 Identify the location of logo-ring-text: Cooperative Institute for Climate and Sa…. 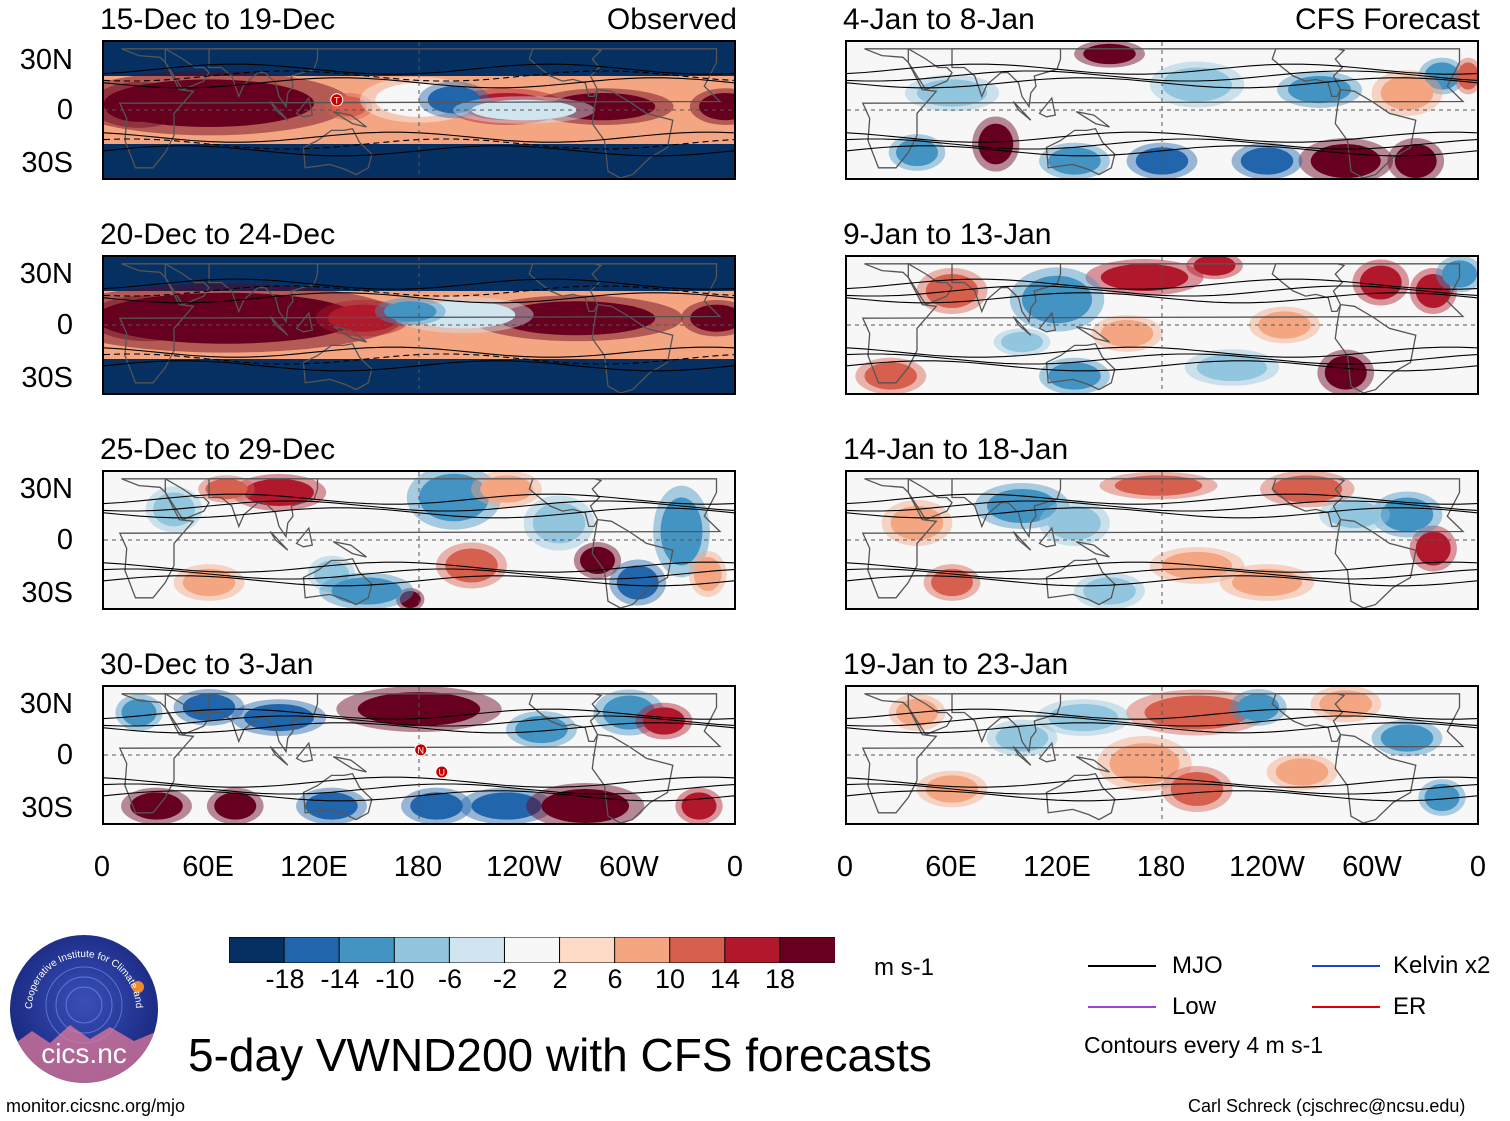
(77, 972).